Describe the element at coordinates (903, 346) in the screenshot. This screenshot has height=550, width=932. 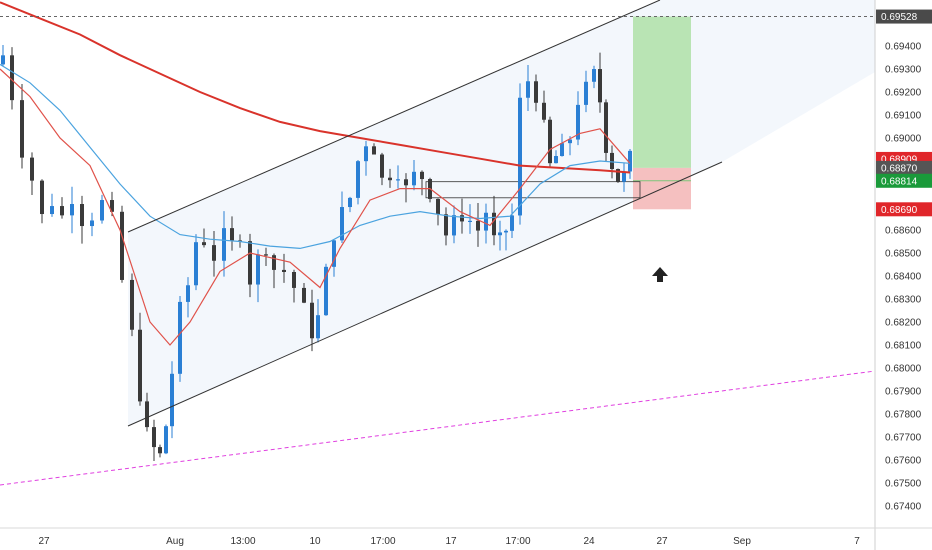
I see `price-tick-label: 0.68100` at that location.